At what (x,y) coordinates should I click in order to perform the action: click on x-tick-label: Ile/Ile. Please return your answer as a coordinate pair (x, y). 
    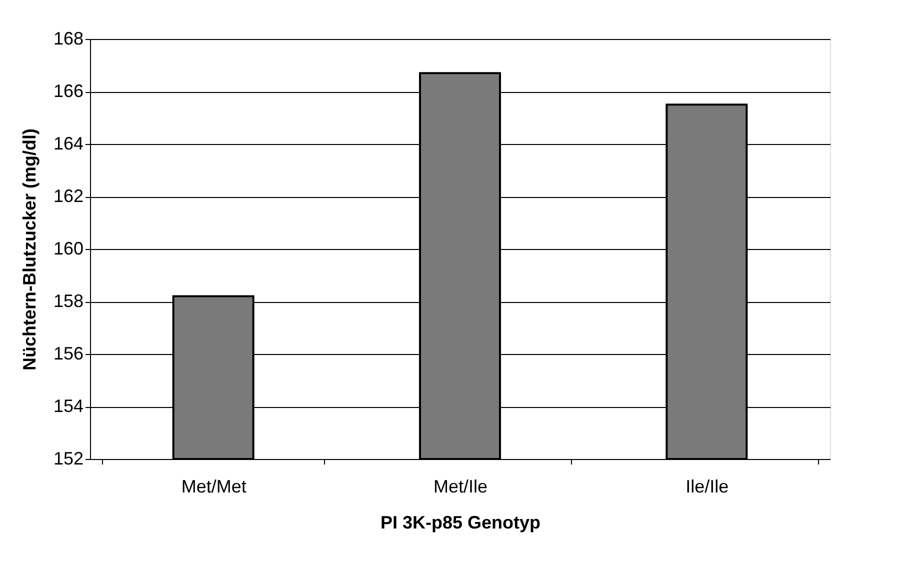
    Looking at the image, I should click on (707, 486).